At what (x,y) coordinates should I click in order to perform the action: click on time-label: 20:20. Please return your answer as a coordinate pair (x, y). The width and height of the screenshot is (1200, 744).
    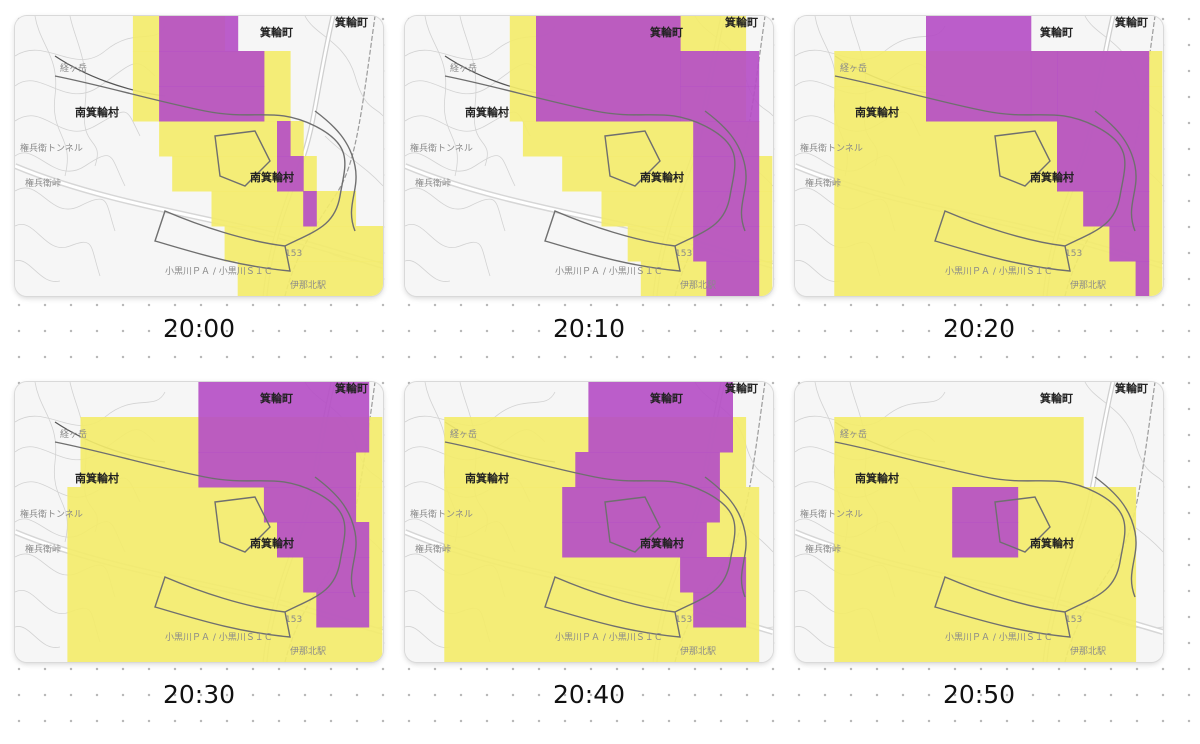
    Looking at the image, I should click on (979, 328).